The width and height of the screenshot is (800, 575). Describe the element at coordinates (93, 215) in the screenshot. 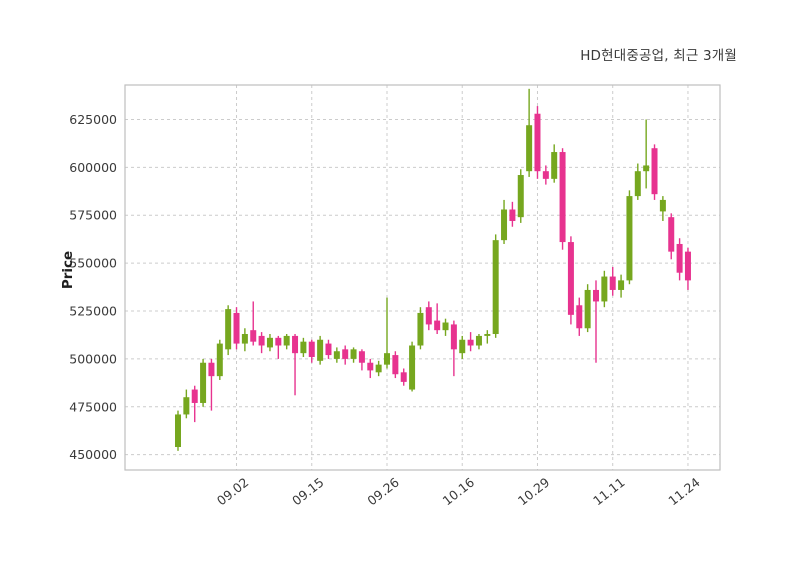

I see `y-tick-label: 575000` at that location.